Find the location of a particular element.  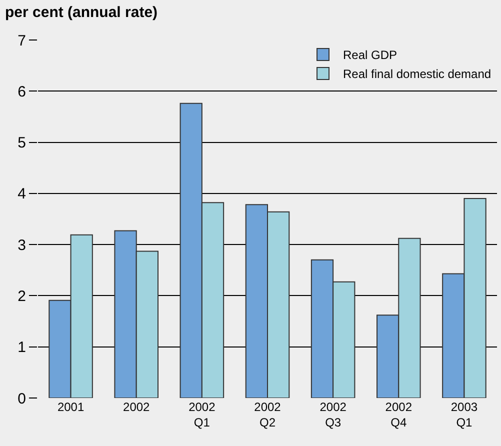

x-tick-label: 2001 is located at coordinates (70, 407).